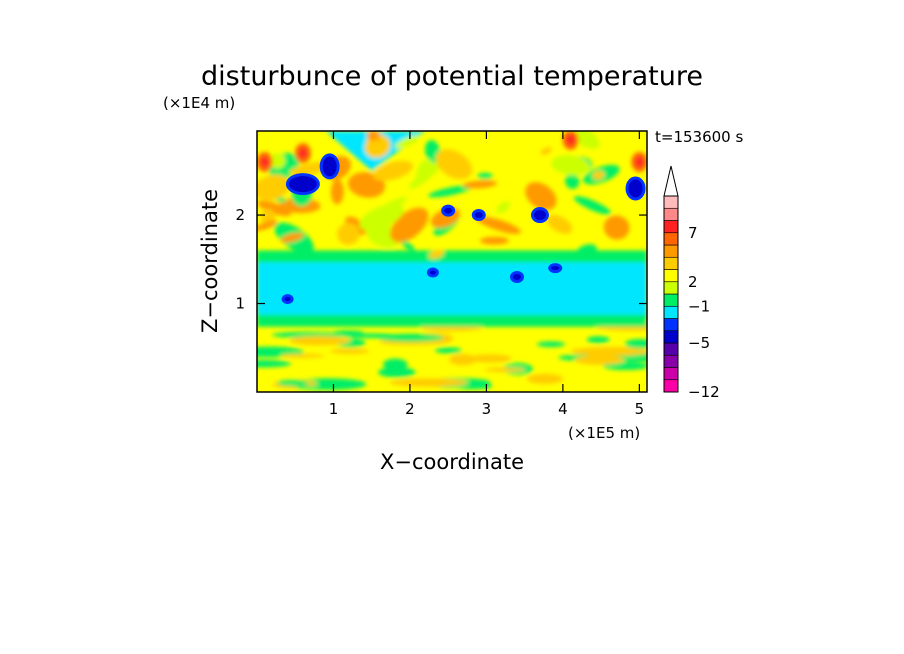 Image resolution: width=904 pixels, height=654 pixels. Describe the element at coordinates (604, 433) in the screenshot. I see `x-unit-label: (×1E5 m)` at that location.